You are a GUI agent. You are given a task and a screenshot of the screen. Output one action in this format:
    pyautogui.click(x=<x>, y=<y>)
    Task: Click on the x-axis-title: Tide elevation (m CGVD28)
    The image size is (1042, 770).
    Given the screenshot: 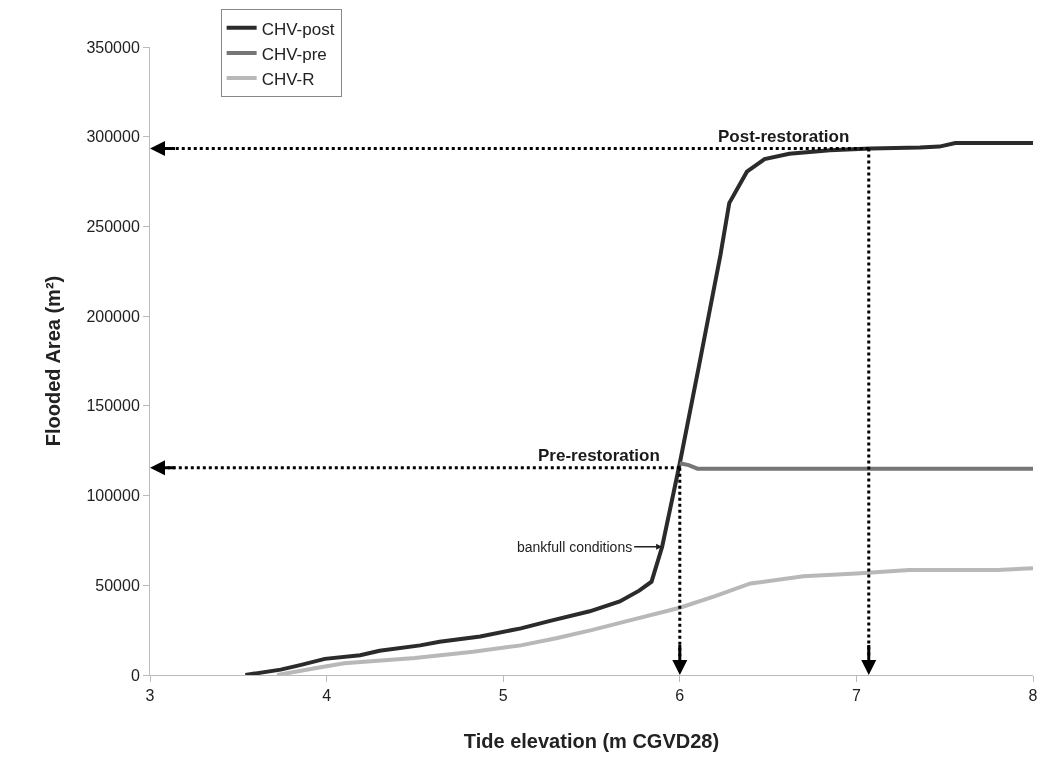 What is the action you would take?
    pyautogui.click(x=591, y=740)
    